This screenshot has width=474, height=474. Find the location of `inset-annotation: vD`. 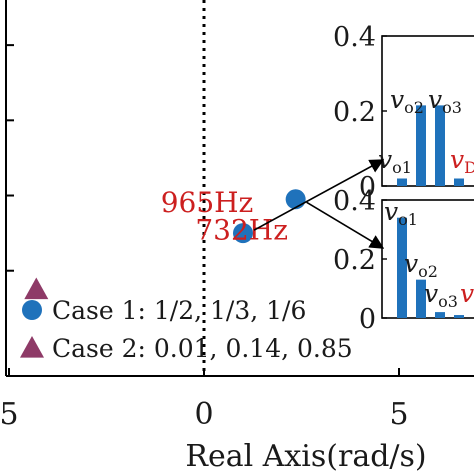

inset-annotation: vD is located at coordinates (462, 161).